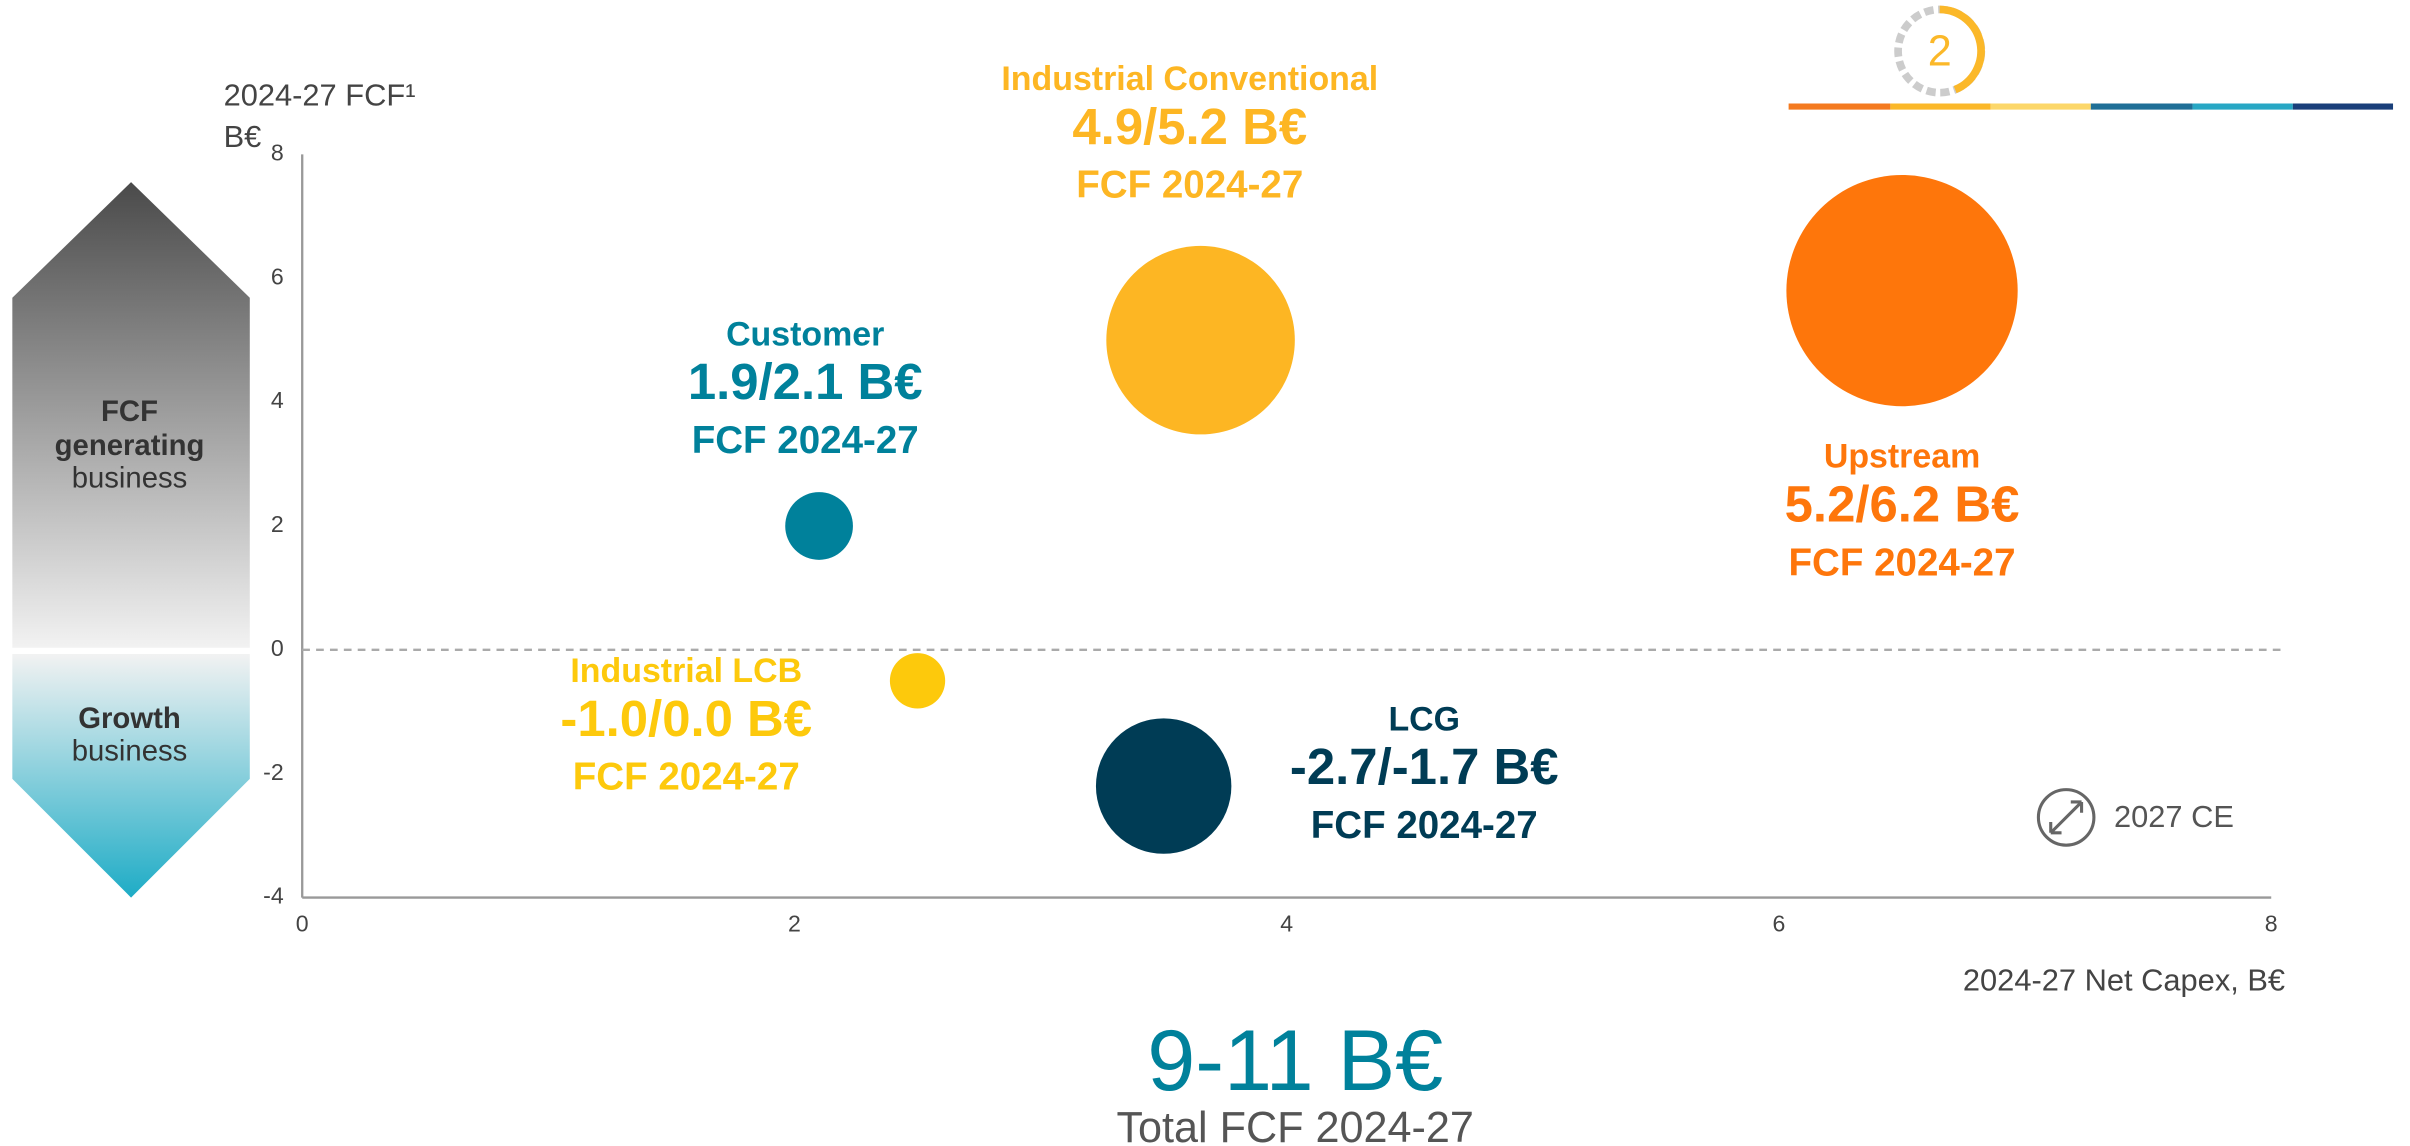  I want to click on x-tick-label: 0, so click(302, 923).